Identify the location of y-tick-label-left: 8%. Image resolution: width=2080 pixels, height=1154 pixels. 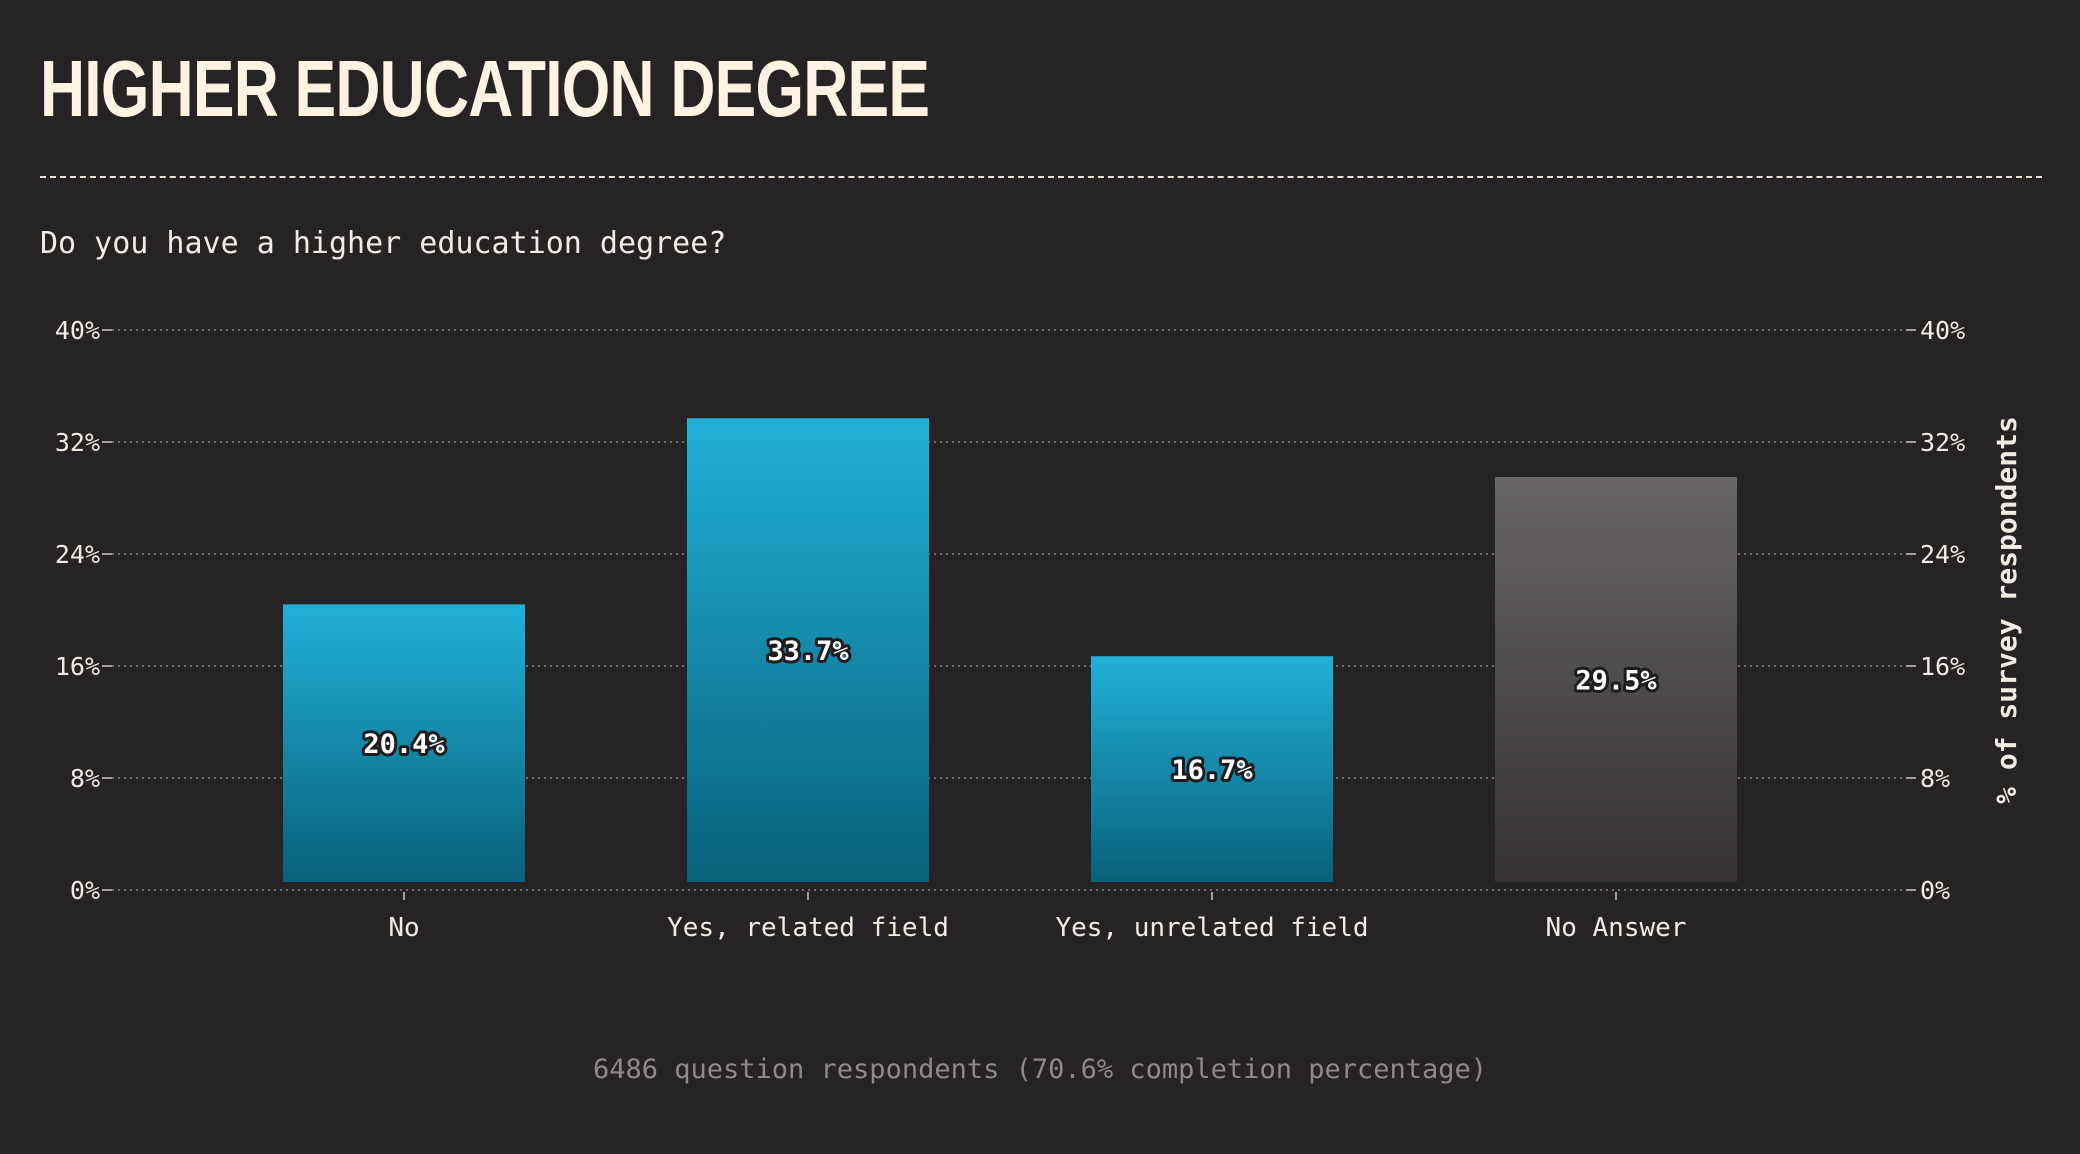
(85, 778).